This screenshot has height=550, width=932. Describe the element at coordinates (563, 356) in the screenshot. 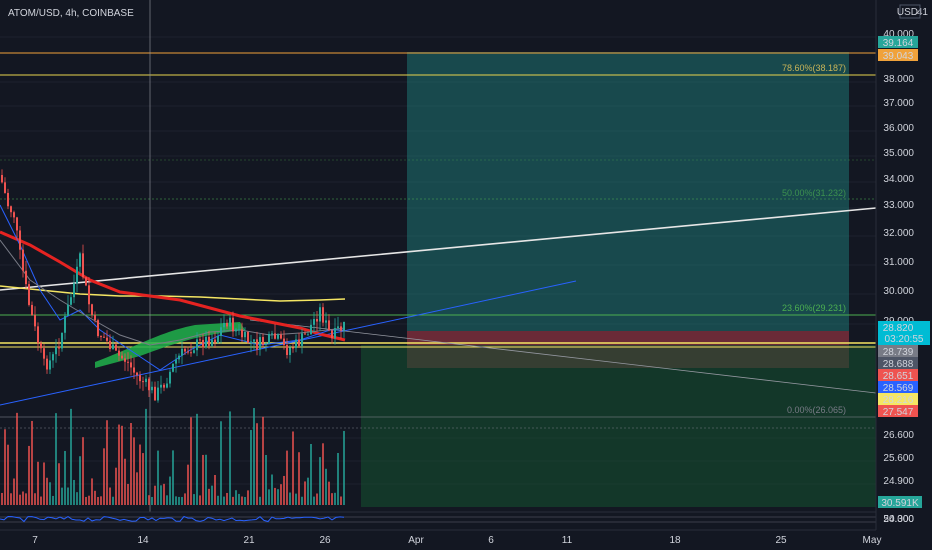

I see `trendline-gray` at that location.